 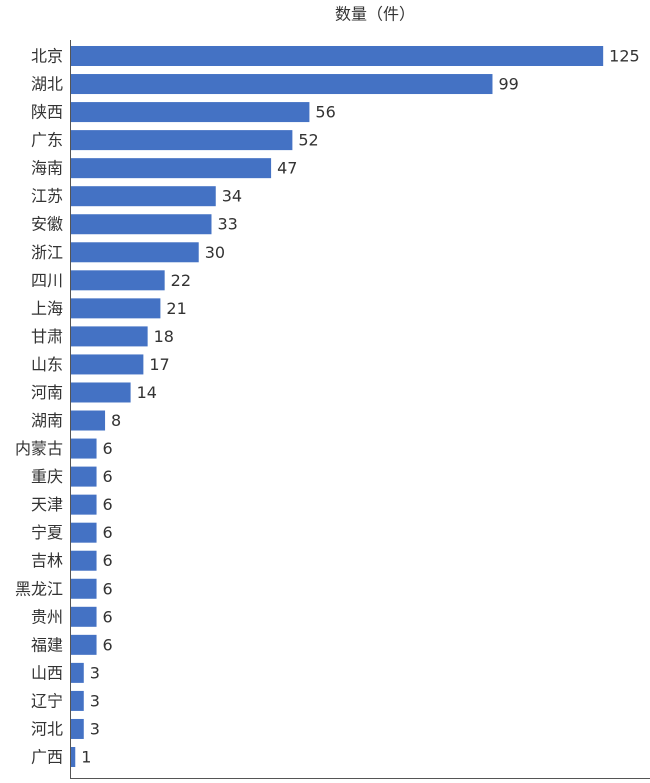 I want to click on data-label: 52, so click(x=308, y=140).